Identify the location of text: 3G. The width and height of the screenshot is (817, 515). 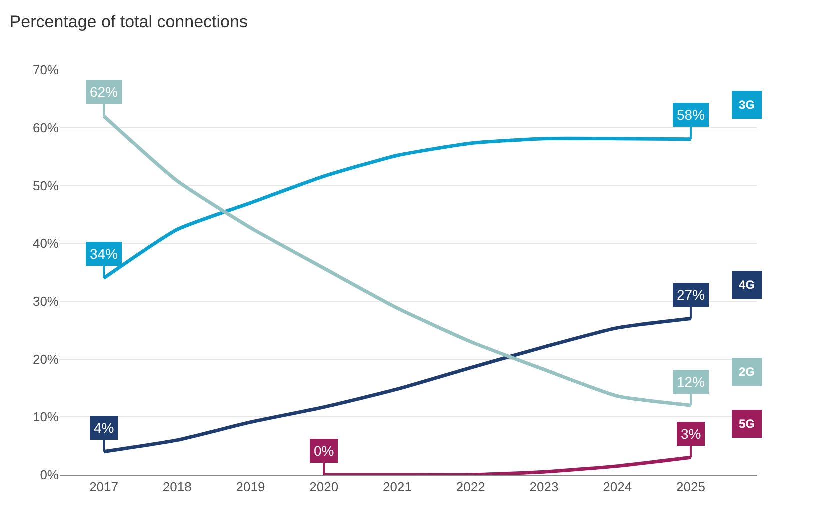
(747, 105).